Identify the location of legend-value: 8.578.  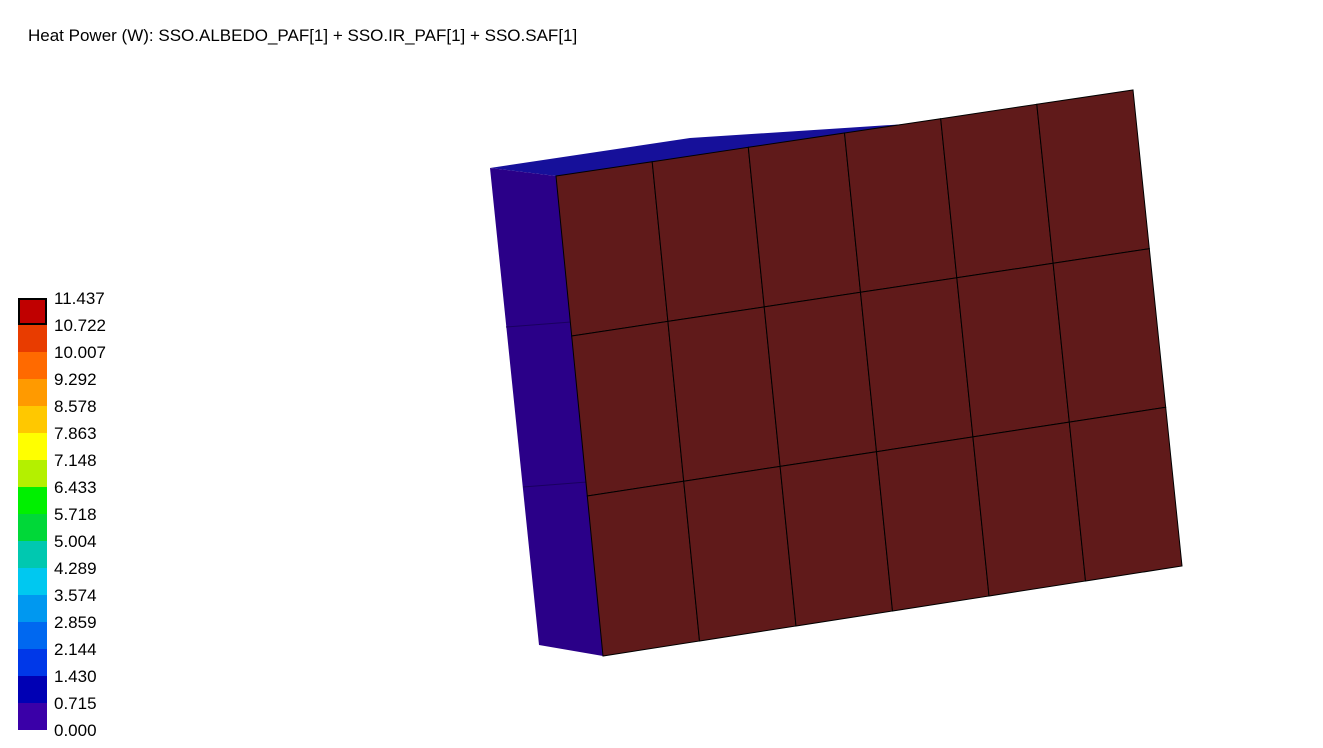
(75, 406).